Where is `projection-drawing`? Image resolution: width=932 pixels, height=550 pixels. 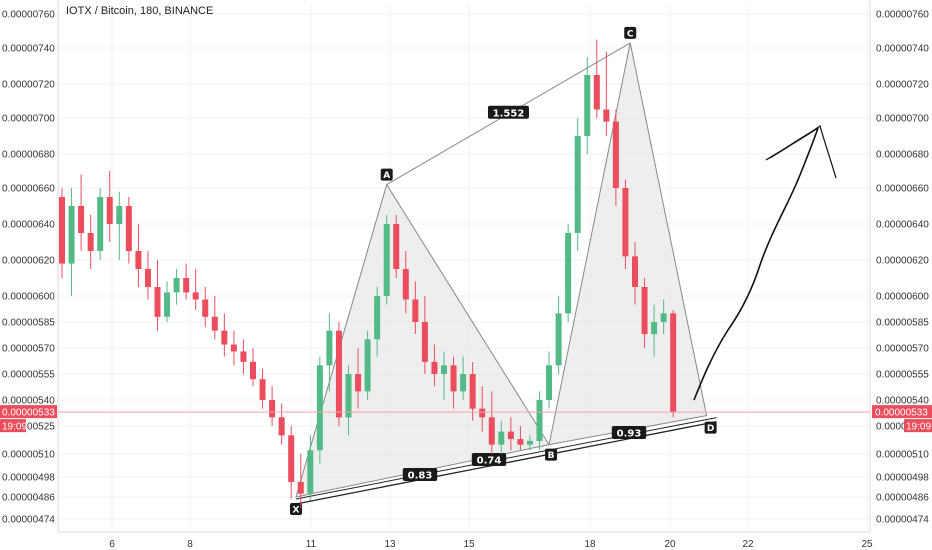 projection-drawing is located at coordinates (765, 263).